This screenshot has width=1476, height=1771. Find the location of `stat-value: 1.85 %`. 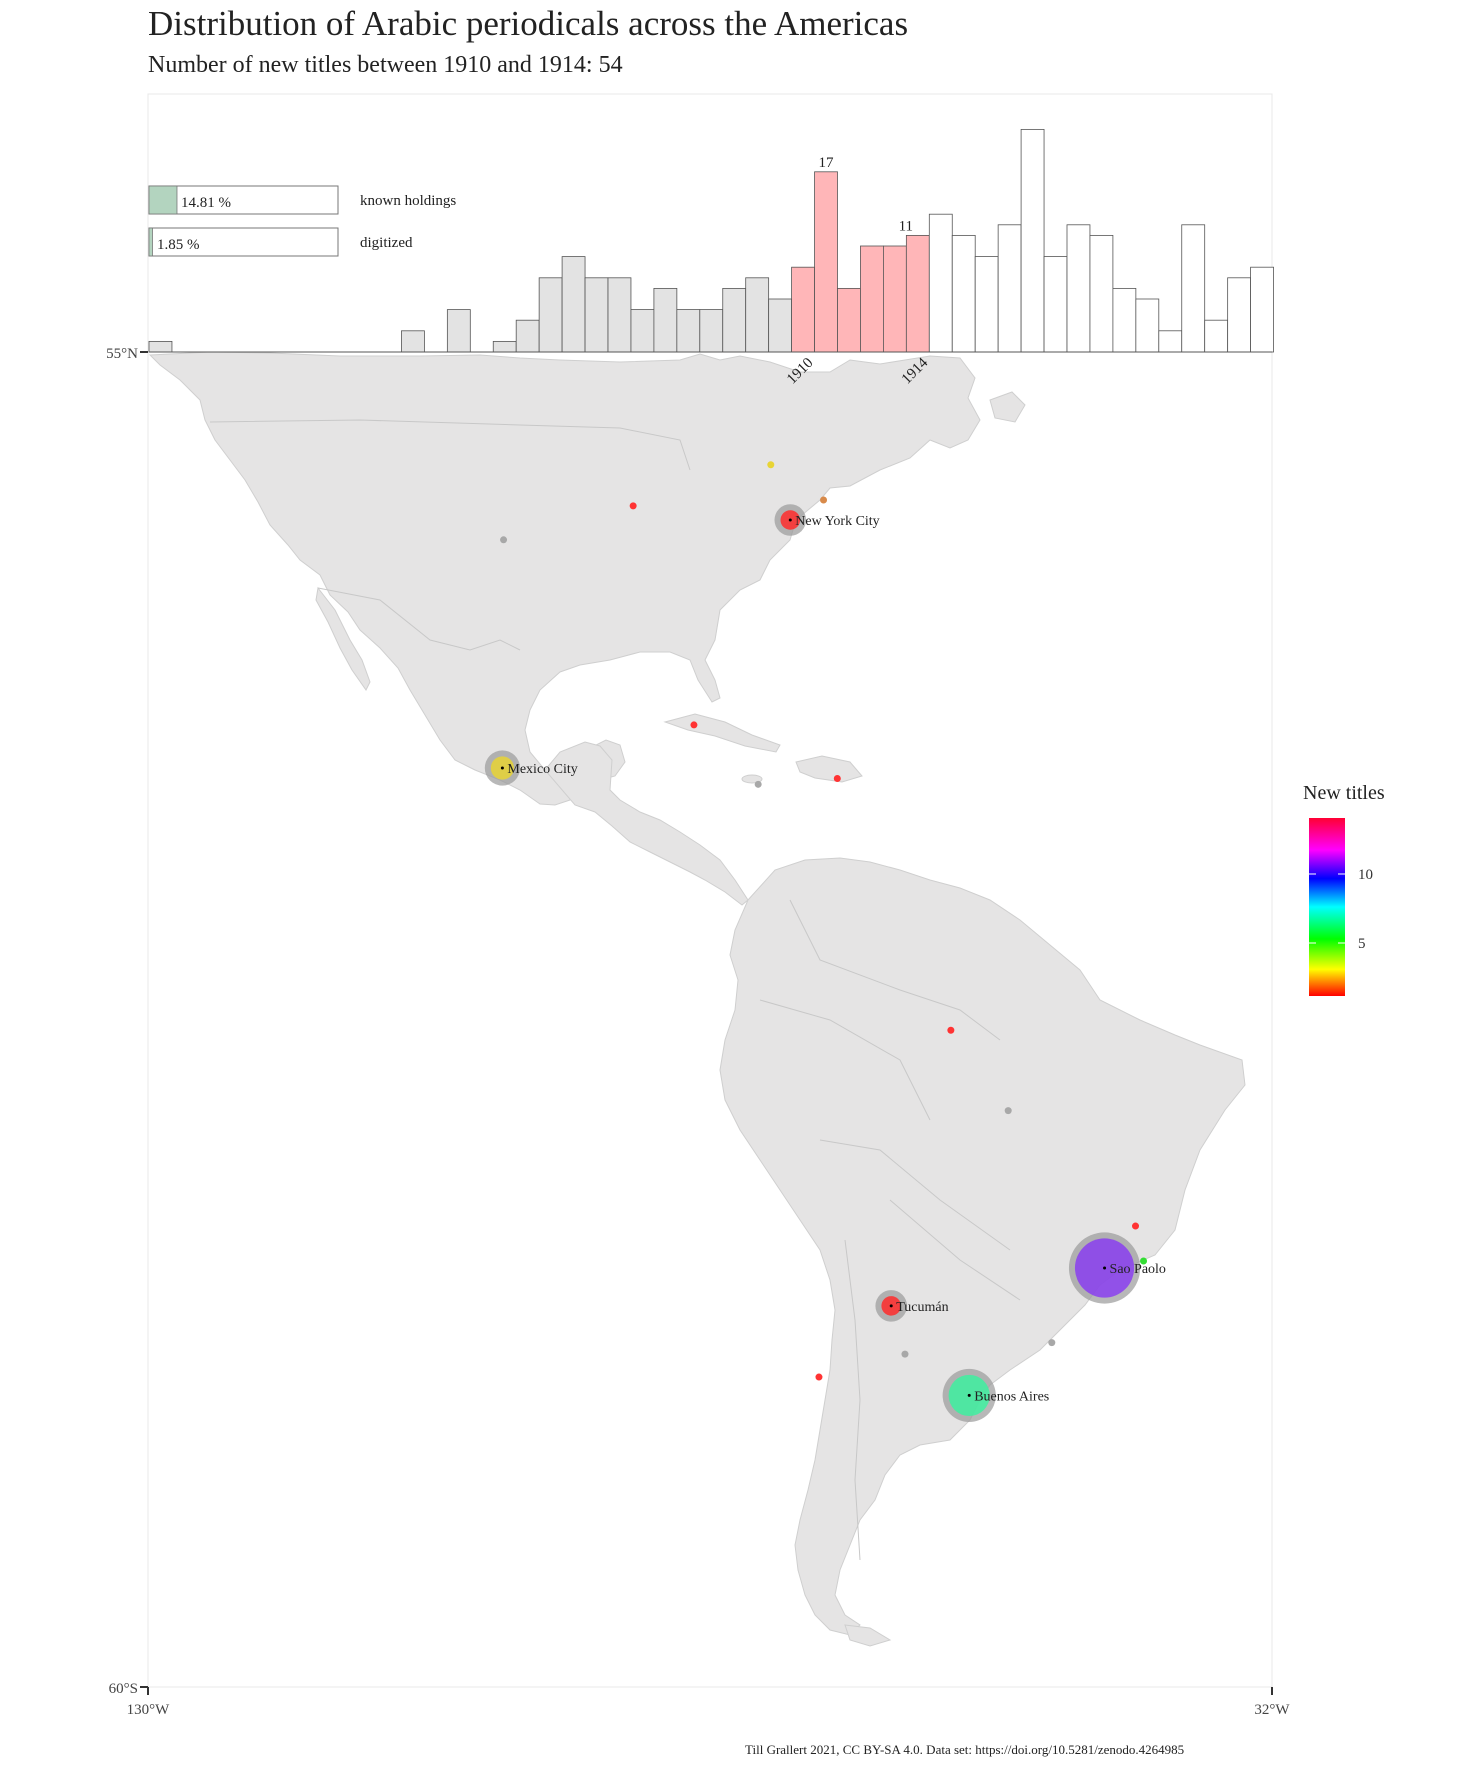

stat-value: 1.85 % is located at coordinates (178, 245).